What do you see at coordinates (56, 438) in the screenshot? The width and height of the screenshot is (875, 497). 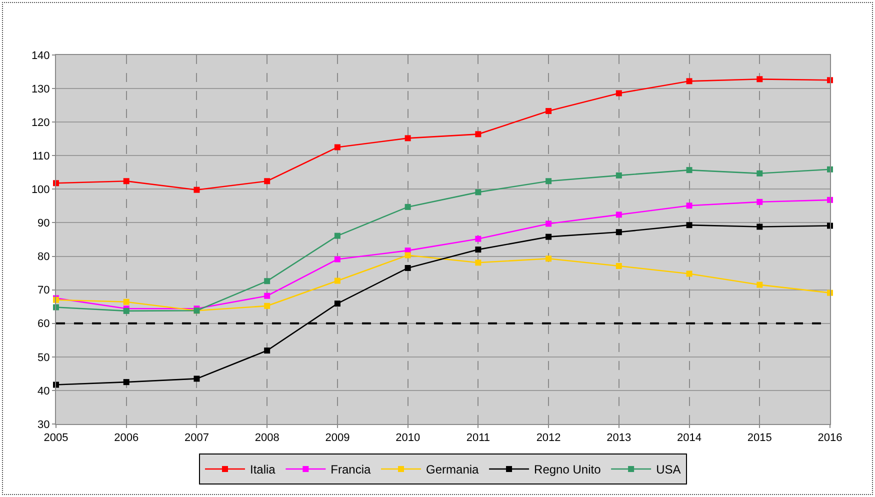 I see `x-tick-label: 2005` at bounding box center [56, 438].